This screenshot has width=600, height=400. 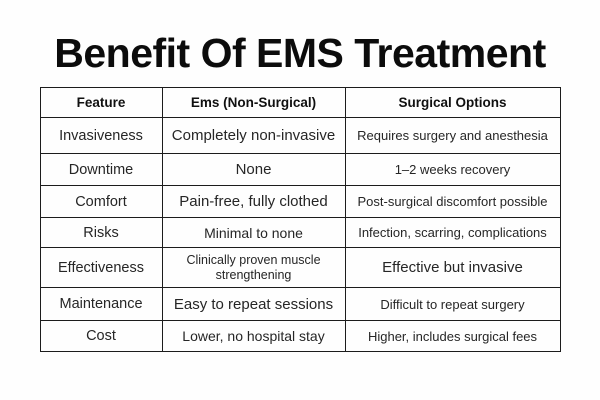 What do you see at coordinates (452, 268) in the screenshot?
I see `surgical-cell: Effective but invasive` at bounding box center [452, 268].